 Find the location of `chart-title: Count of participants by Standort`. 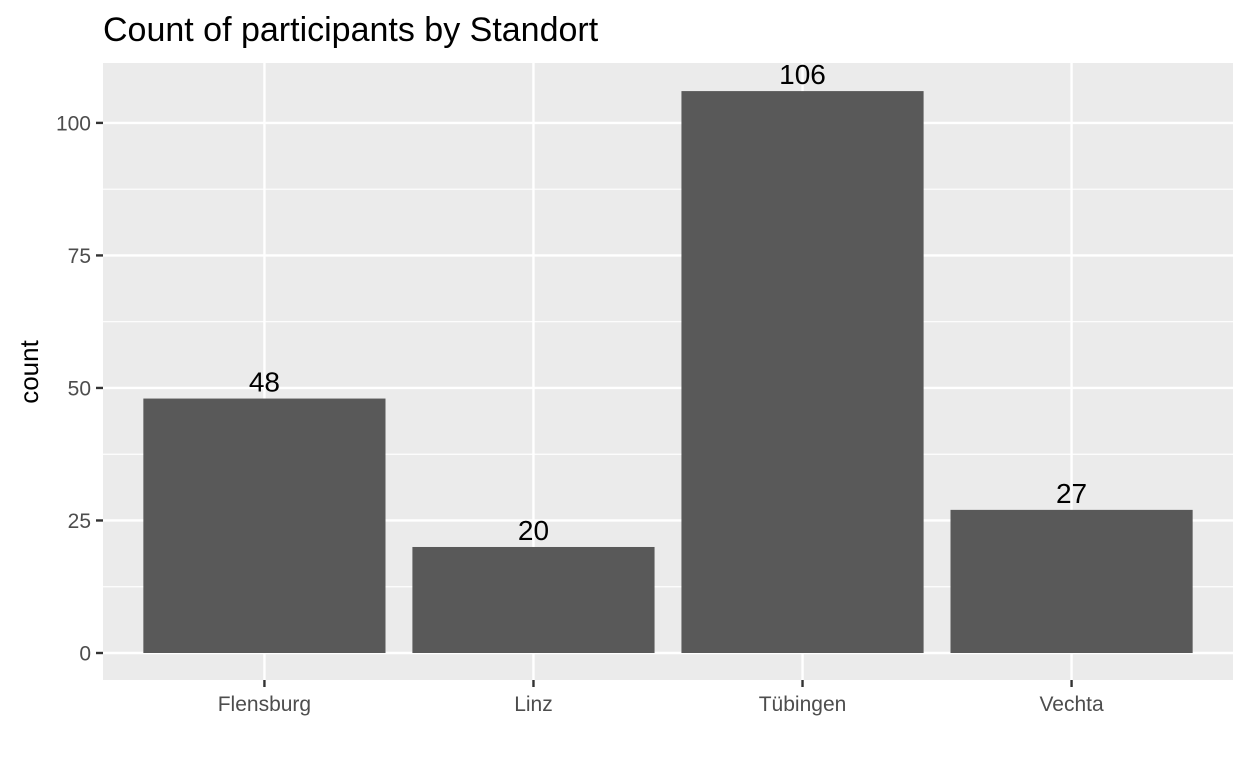

chart-title: Count of participants by Standort is located at coordinates (351, 30).